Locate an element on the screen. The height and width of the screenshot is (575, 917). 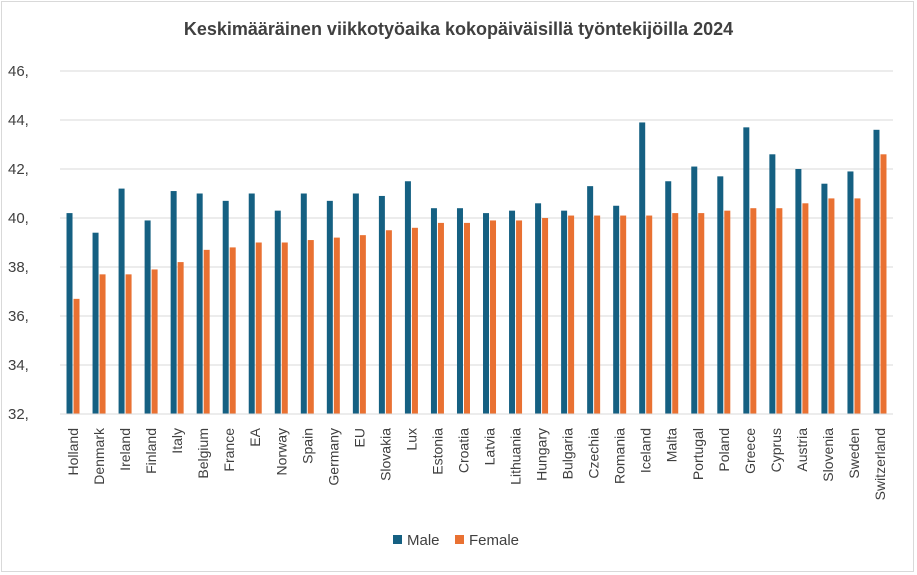
x-tick-label: Switzerland is located at coordinates (880, 464).